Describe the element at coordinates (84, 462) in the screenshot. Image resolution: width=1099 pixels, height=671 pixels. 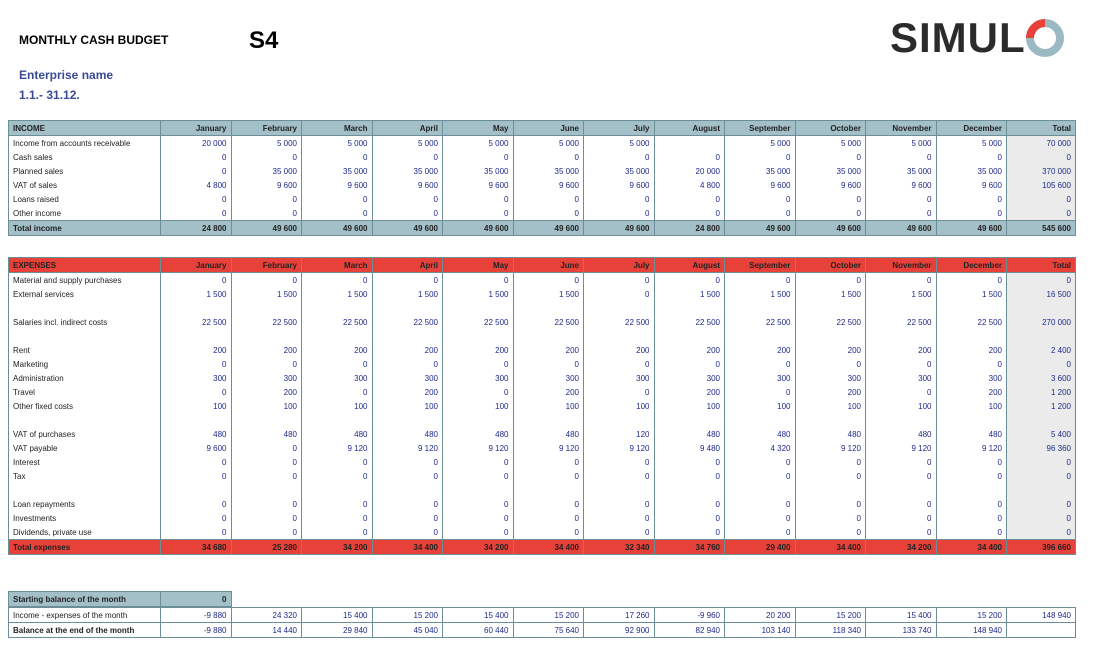
I see `row-label: Interest` at that location.